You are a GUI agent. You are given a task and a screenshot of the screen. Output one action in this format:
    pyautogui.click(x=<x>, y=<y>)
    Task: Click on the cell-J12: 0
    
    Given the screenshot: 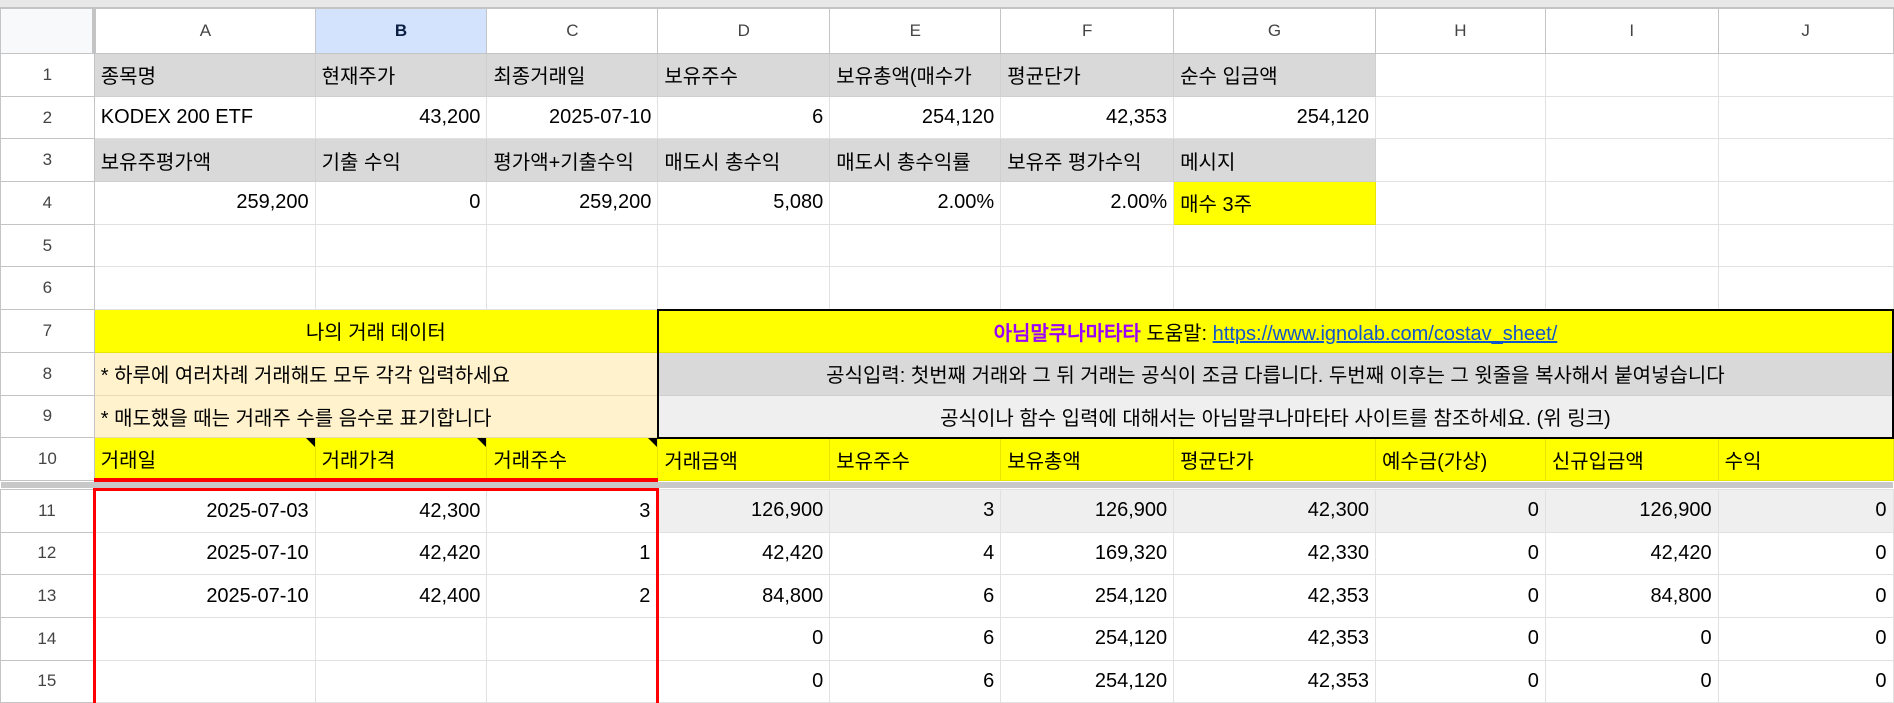 What is the action you would take?
    pyautogui.click(x=1805, y=553)
    